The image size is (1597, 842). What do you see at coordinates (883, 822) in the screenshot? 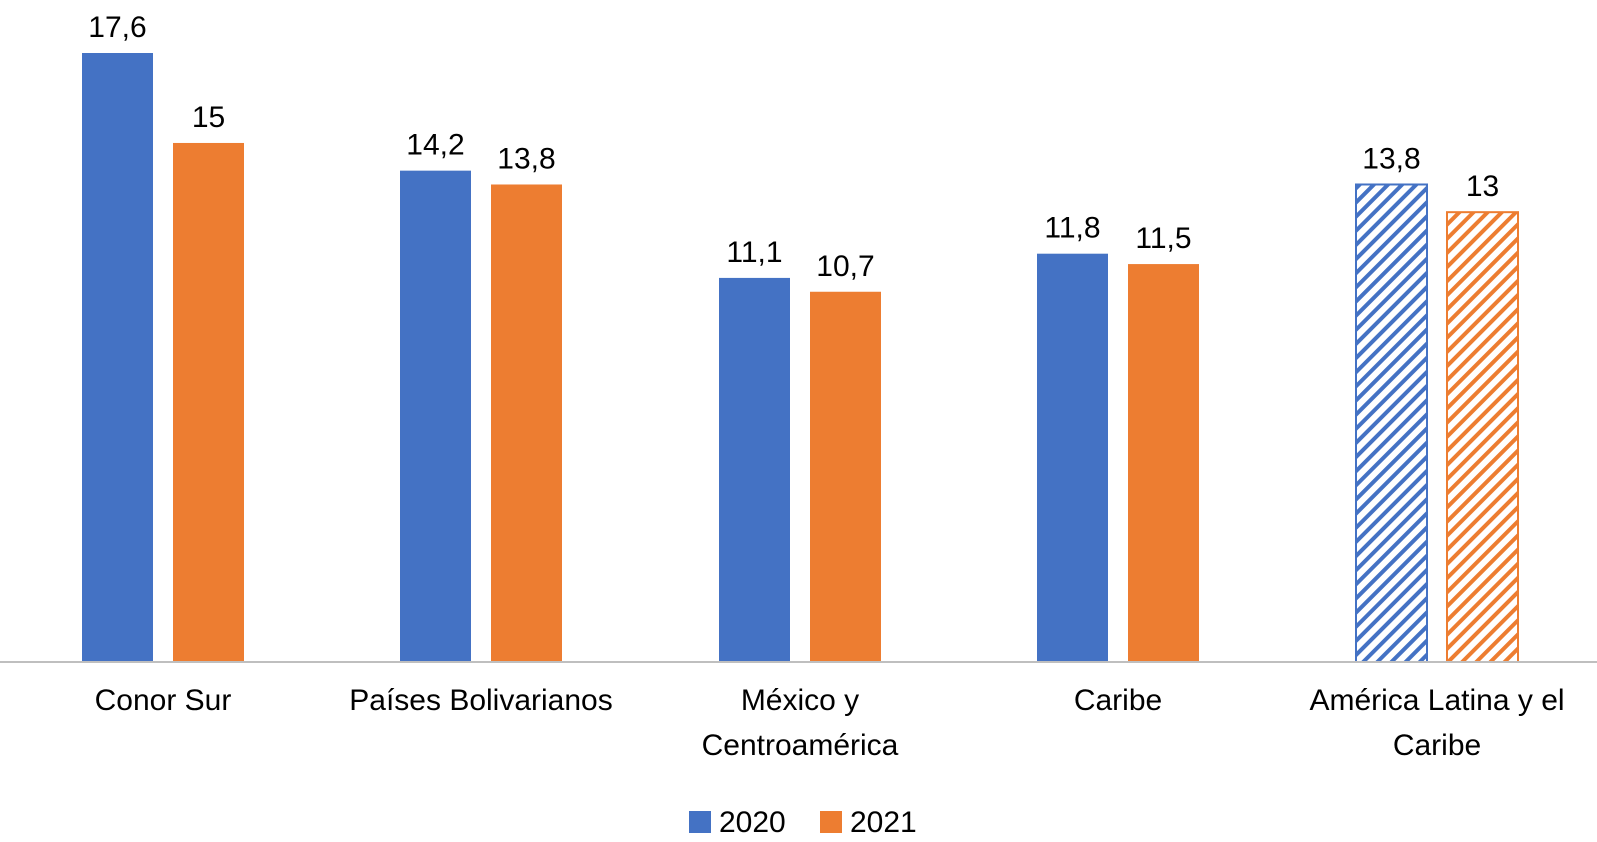
I see `legend-label-2021: 2021` at bounding box center [883, 822].